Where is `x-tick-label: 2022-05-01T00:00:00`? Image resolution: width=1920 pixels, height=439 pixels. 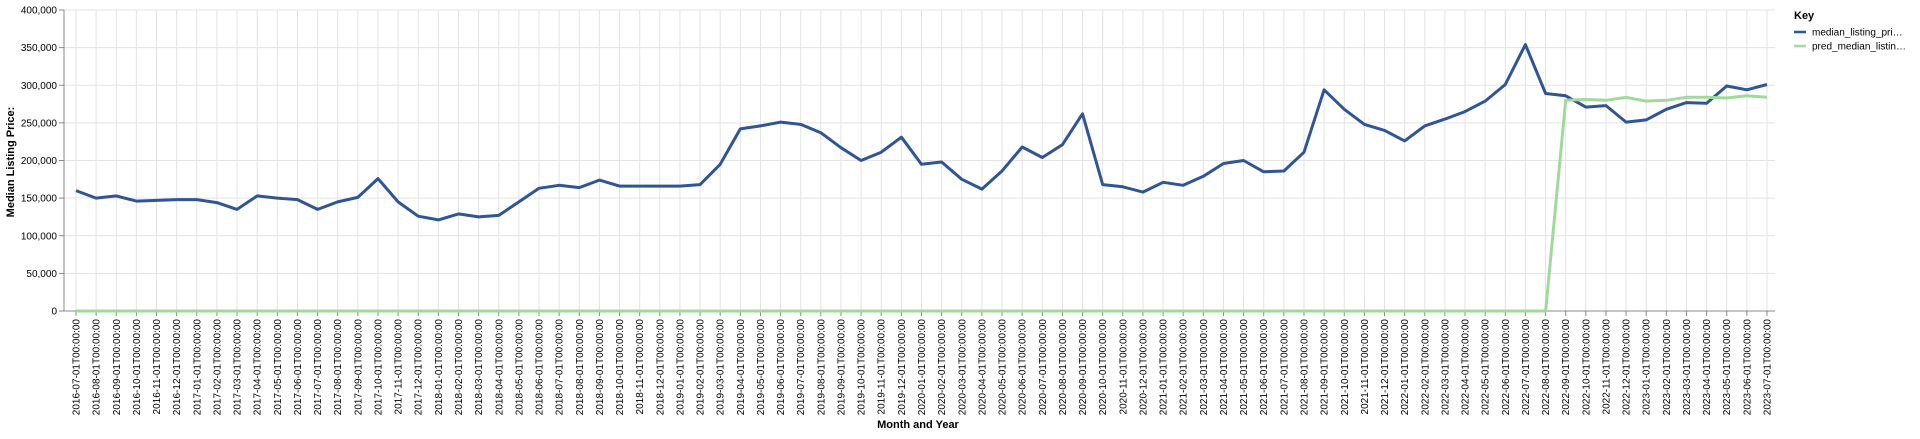
x-tick-label: 2022-05-01T00:00:00 is located at coordinates (1486, 367).